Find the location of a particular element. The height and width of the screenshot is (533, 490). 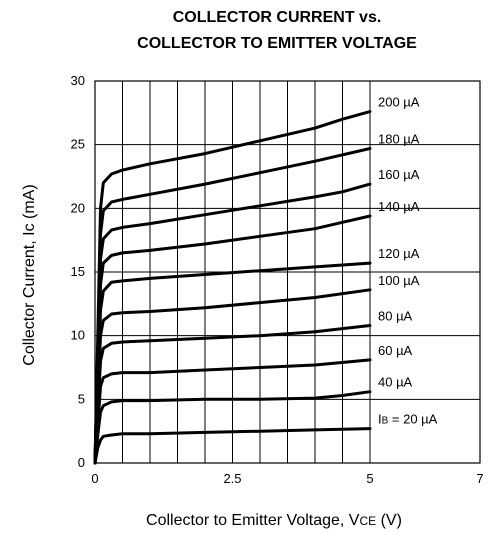

x-axis-label-main: Collector to Emitter Voltage, V is located at coordinates (253, 520).